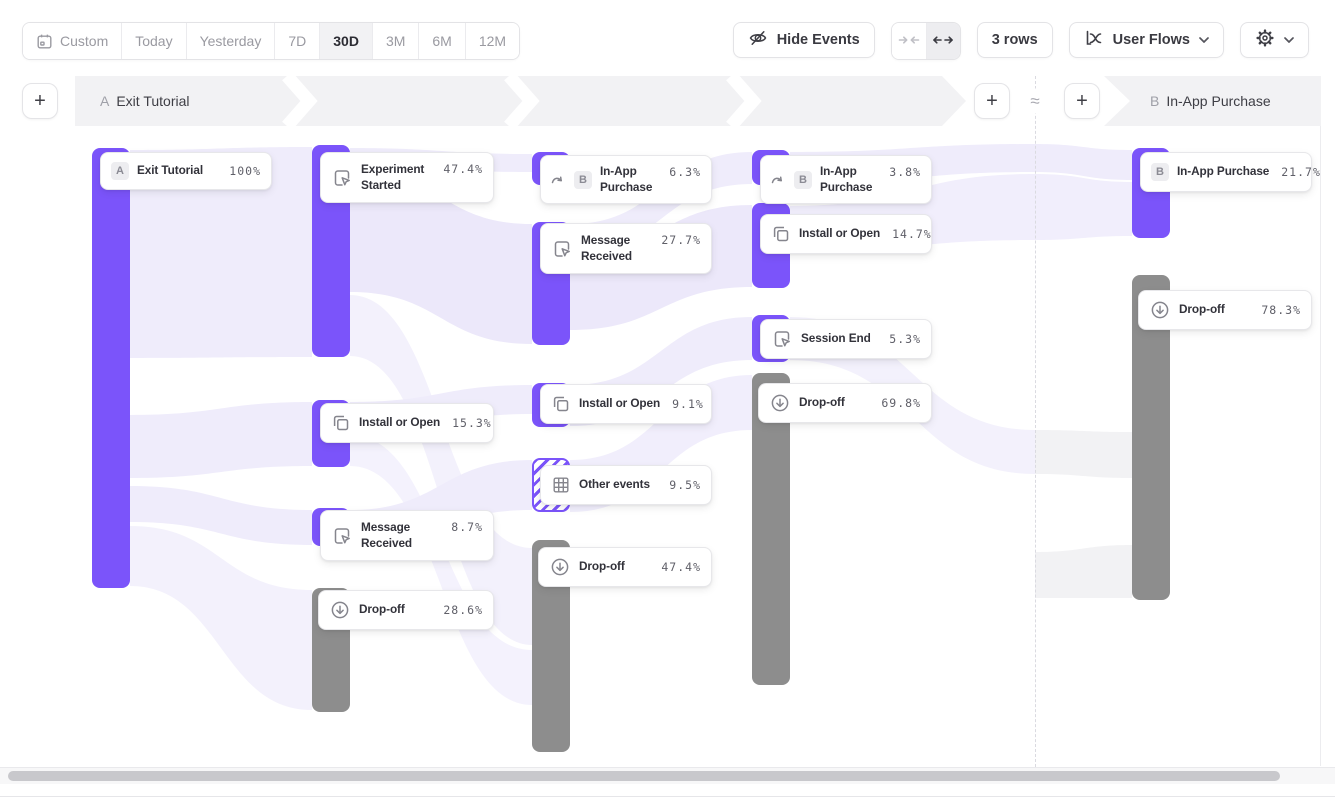 The image size is (1335, 797). What do you see at coordinates (901, 403) in the screenshot?
I see `flow-node-percent: 69.8%` at bounding box center [901, 403].